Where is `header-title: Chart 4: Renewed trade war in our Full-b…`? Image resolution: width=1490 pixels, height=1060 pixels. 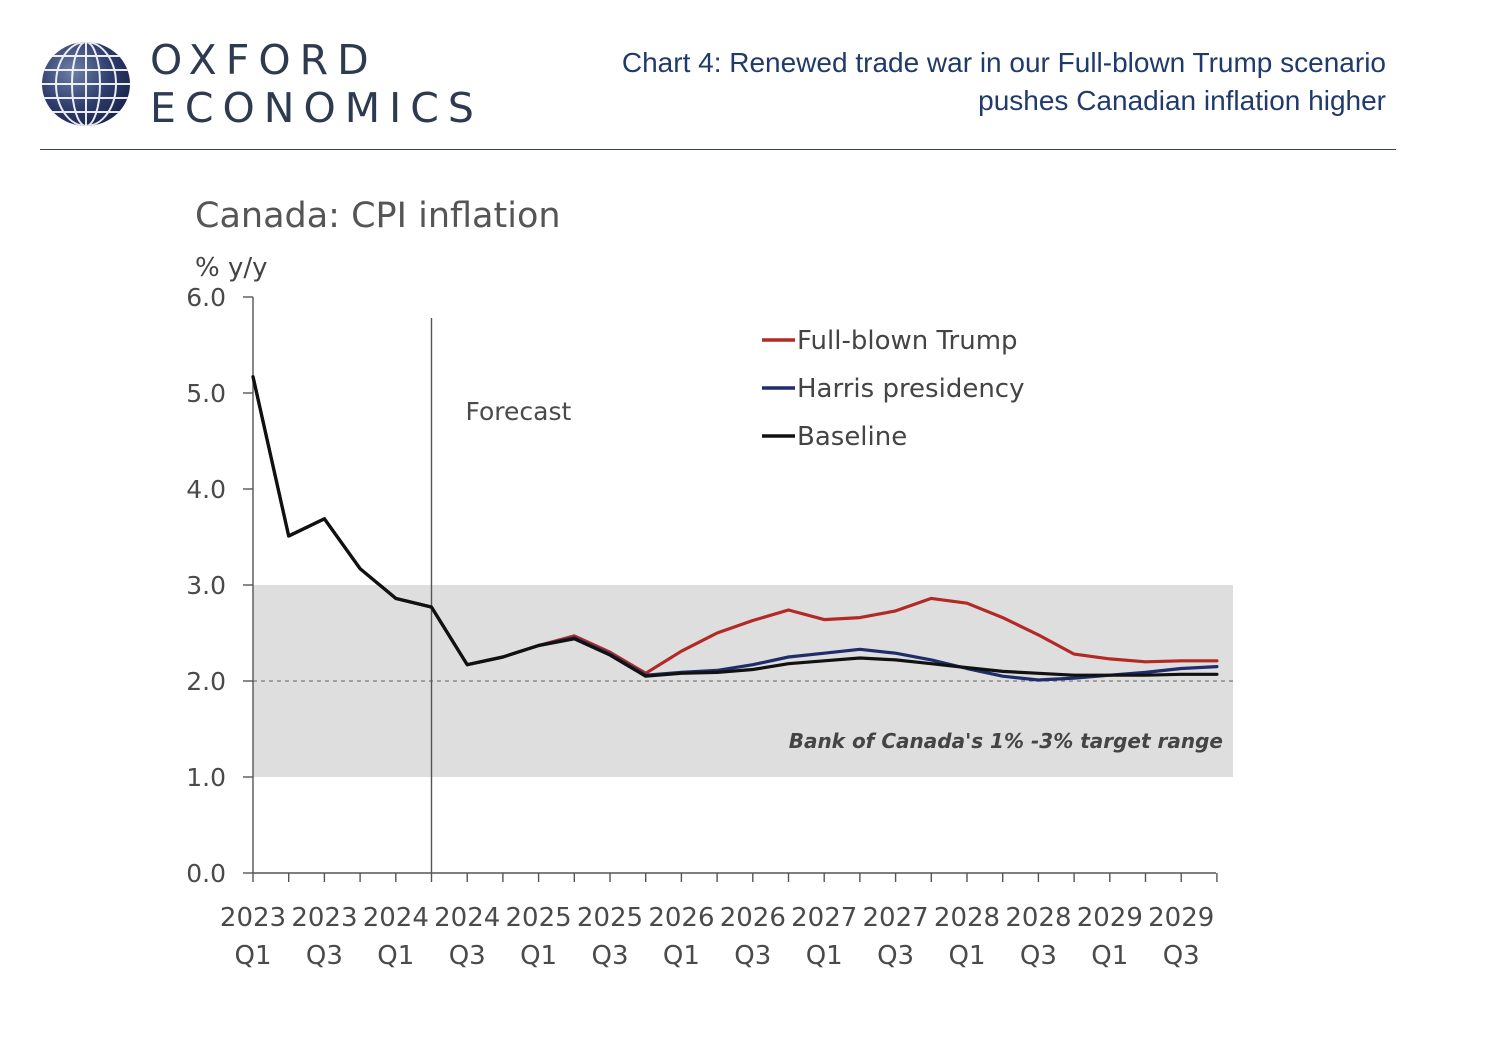
header-title: Chart 4: Renewed trade war in our Full-b… is located at coordinates (936, 82).